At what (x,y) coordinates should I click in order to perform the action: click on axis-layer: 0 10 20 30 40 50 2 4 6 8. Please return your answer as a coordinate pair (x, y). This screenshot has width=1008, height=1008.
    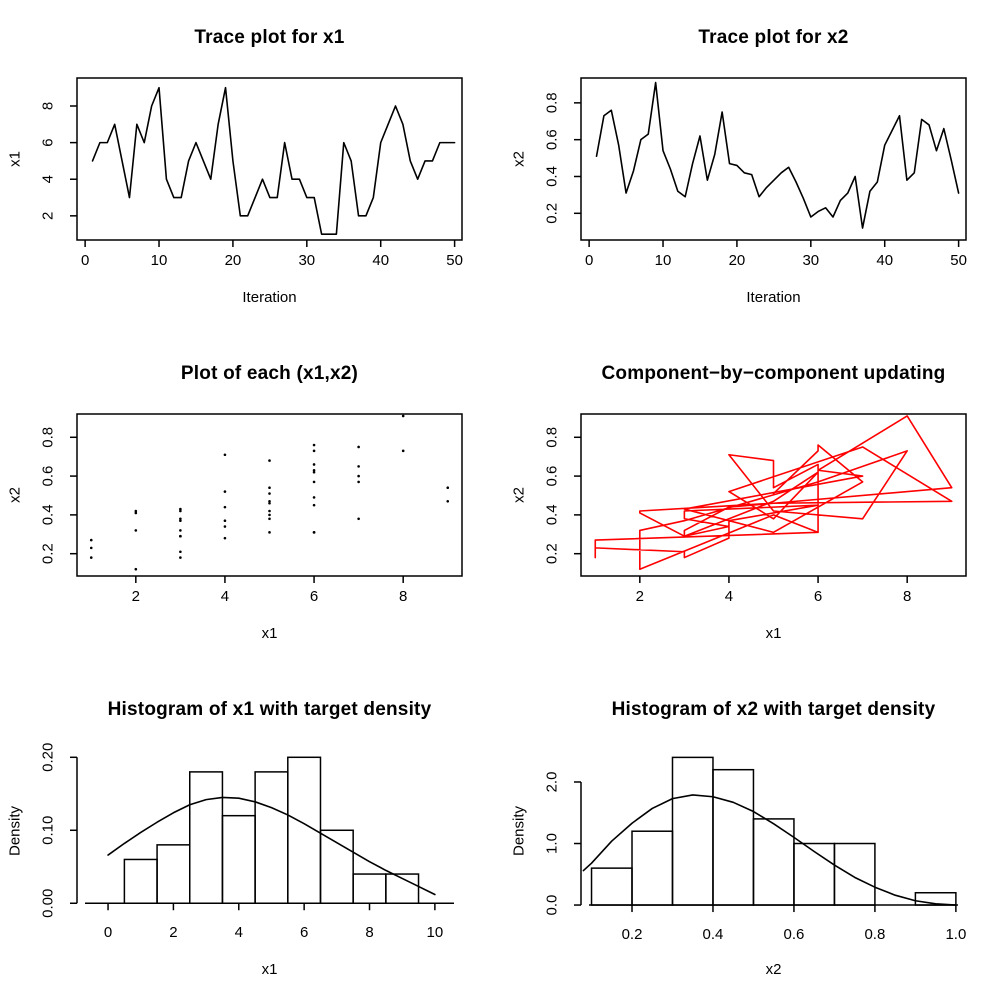
    Looking at the image, I should click on (251, 173).